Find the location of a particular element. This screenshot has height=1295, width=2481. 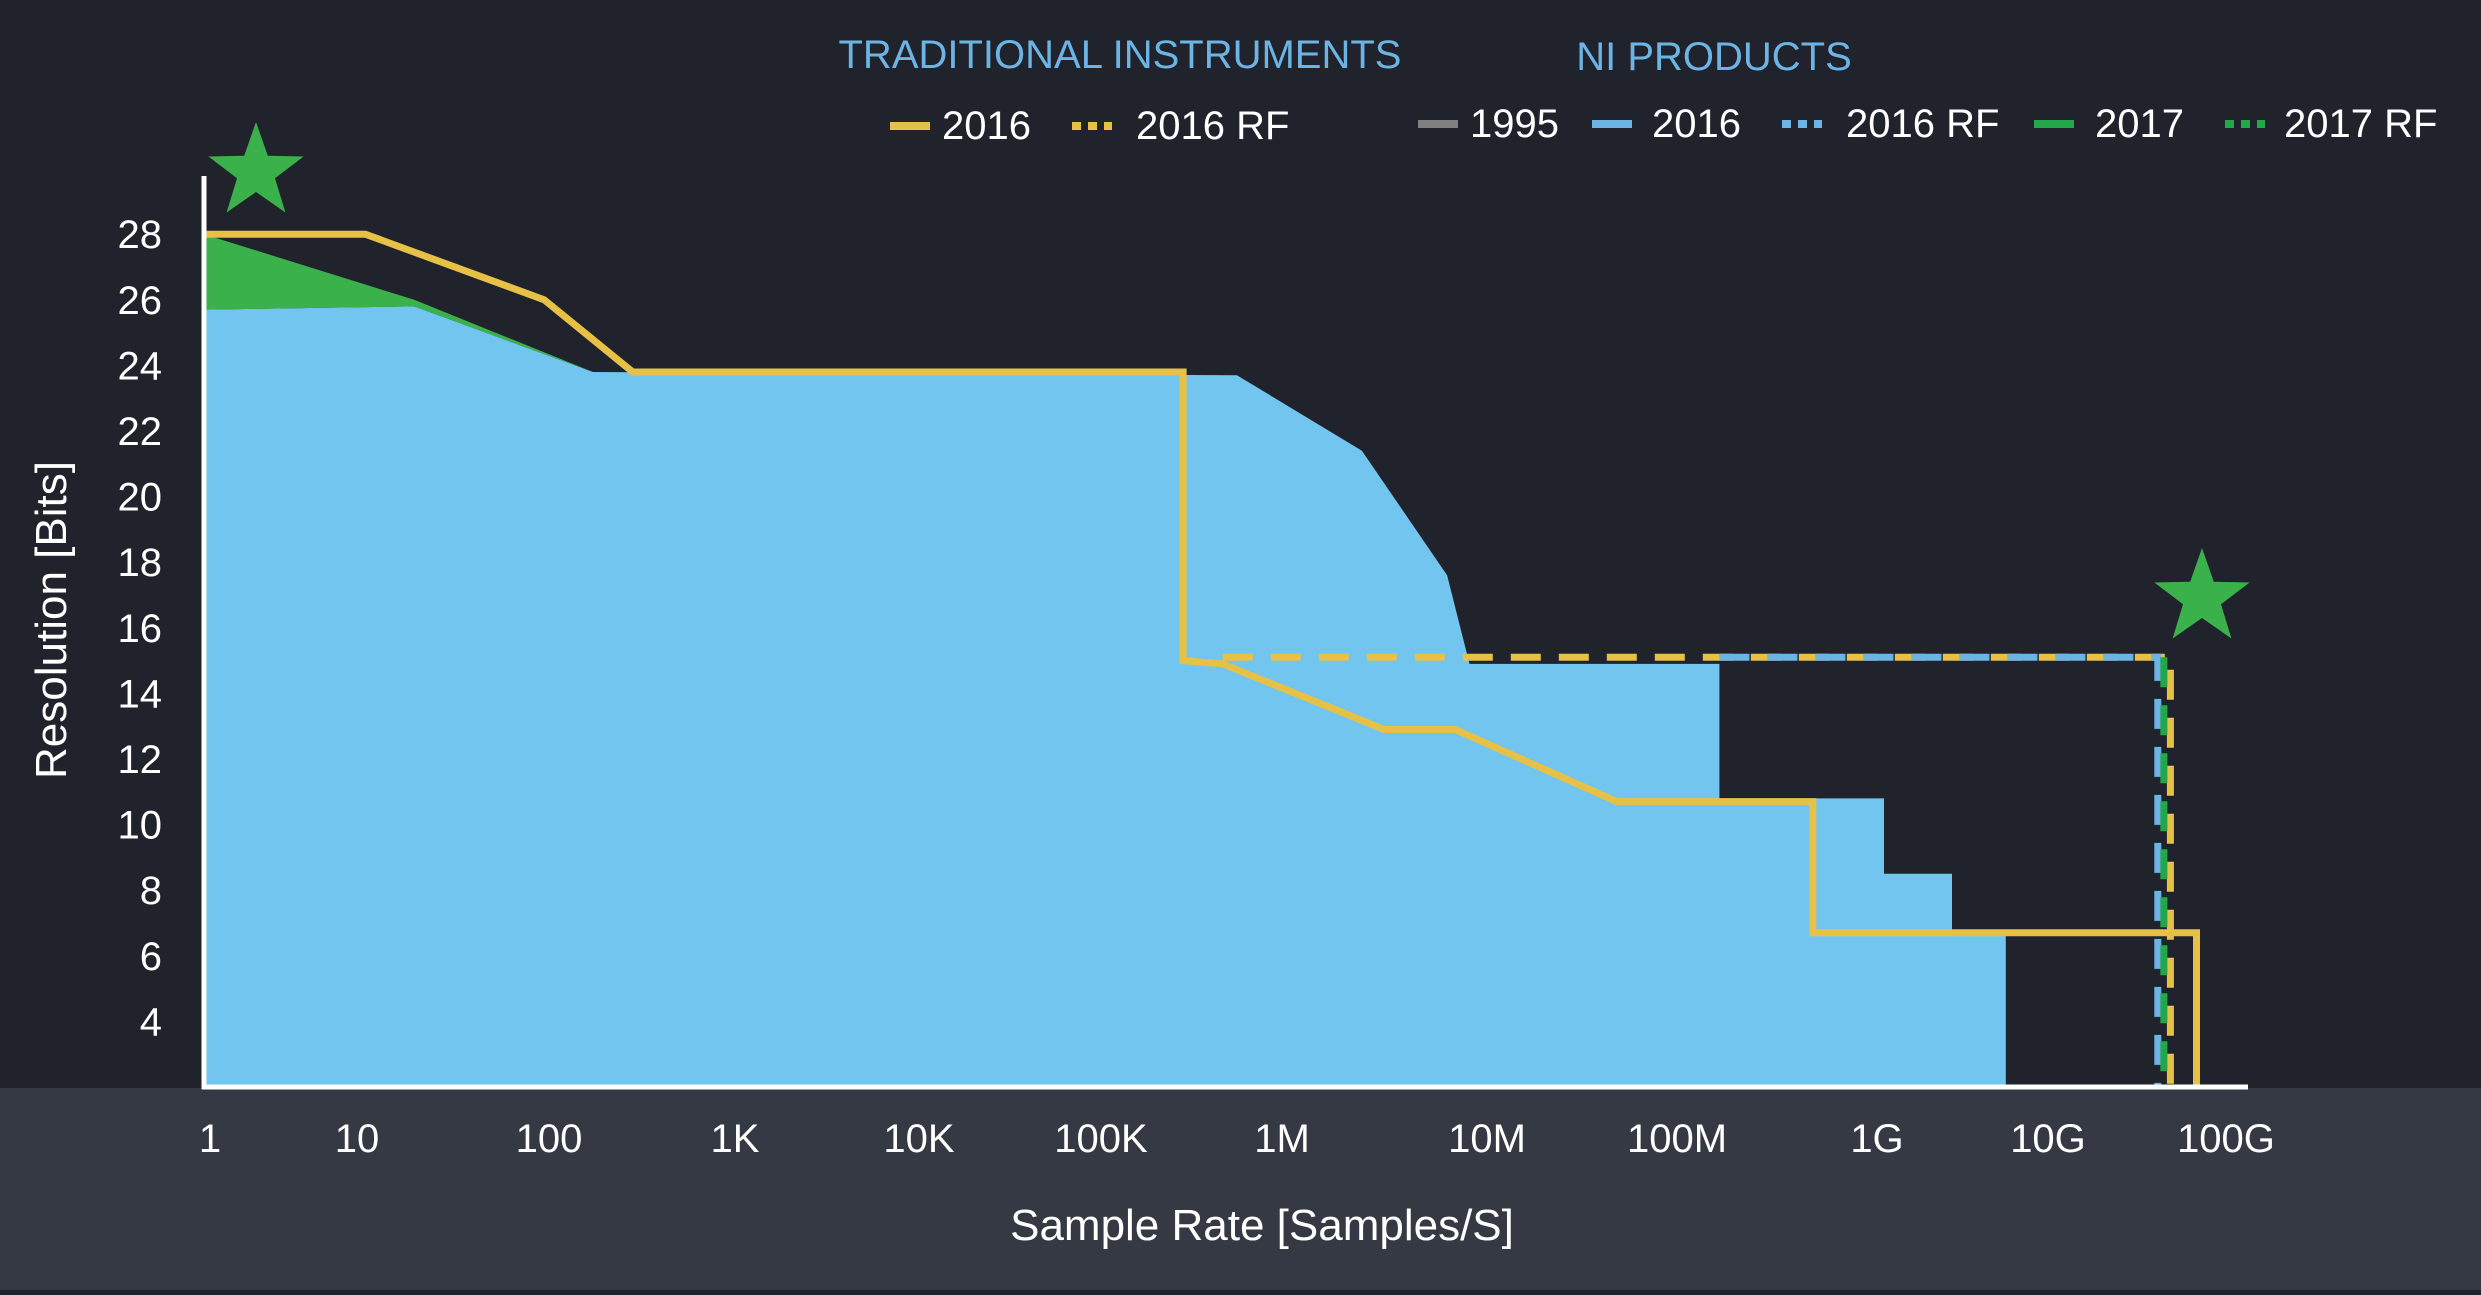

y-tick-label: 20 is located at coordinates (140, 498).